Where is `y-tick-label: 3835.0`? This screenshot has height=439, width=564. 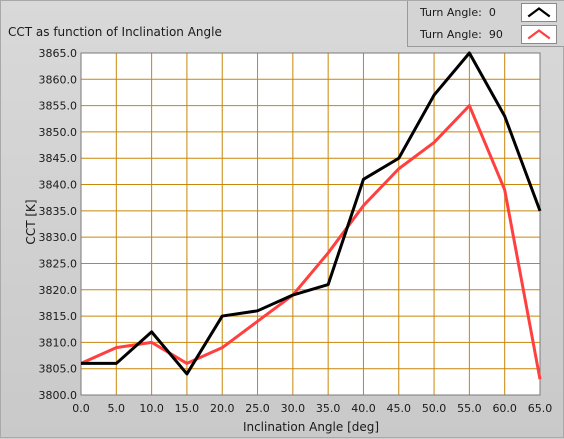
y-tick-label: 3835.0 is located at coordinates (58, 211).